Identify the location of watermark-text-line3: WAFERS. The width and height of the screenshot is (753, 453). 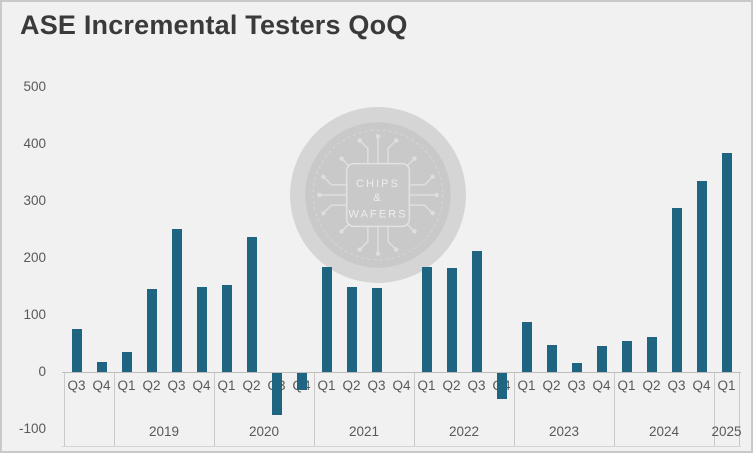
(377, 214).